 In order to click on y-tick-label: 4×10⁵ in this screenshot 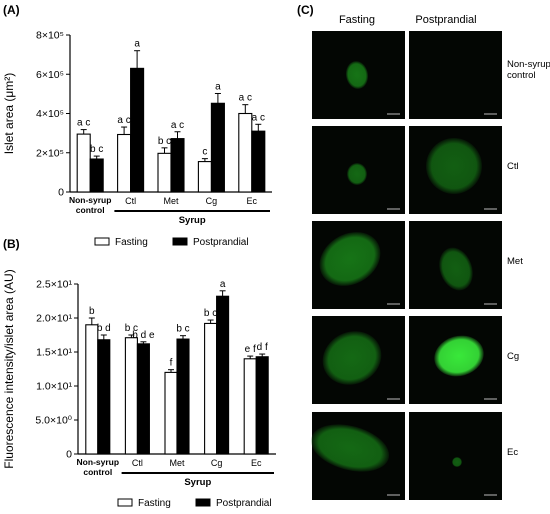, I will do `click(50, 114)`.